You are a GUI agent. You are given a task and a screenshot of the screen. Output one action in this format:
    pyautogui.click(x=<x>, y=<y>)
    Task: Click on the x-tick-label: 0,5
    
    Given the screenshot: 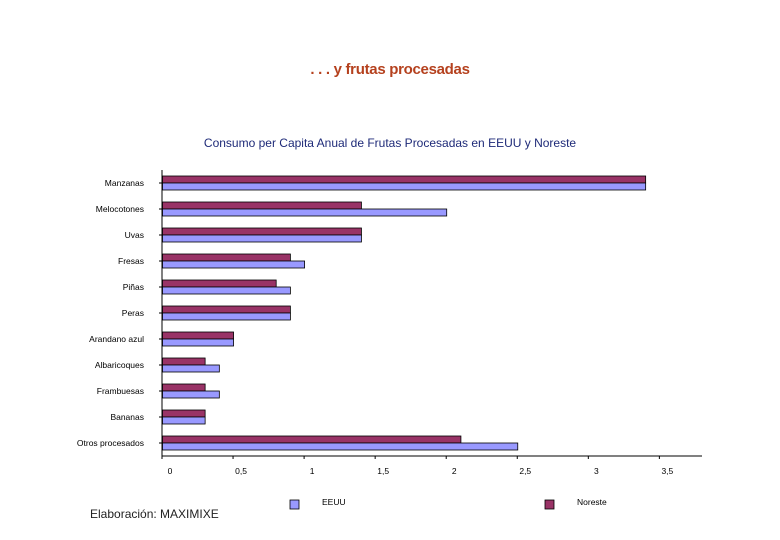 What is the action you would take?
    pyautogui.click(x=241, y=471)
    